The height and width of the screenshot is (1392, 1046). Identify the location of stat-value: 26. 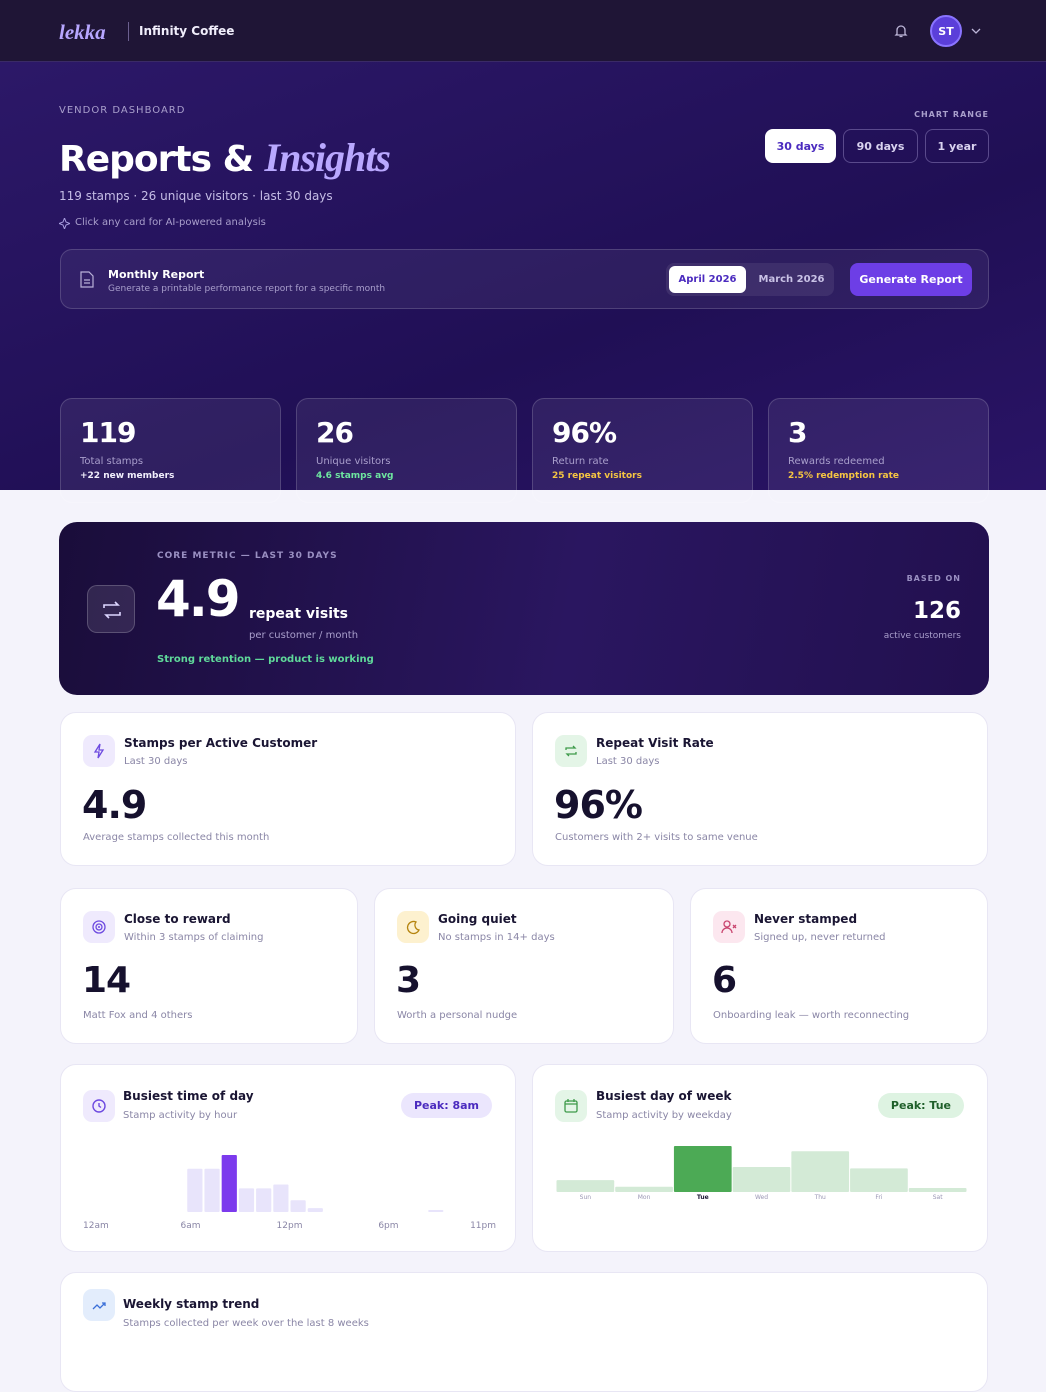
(335, 432).